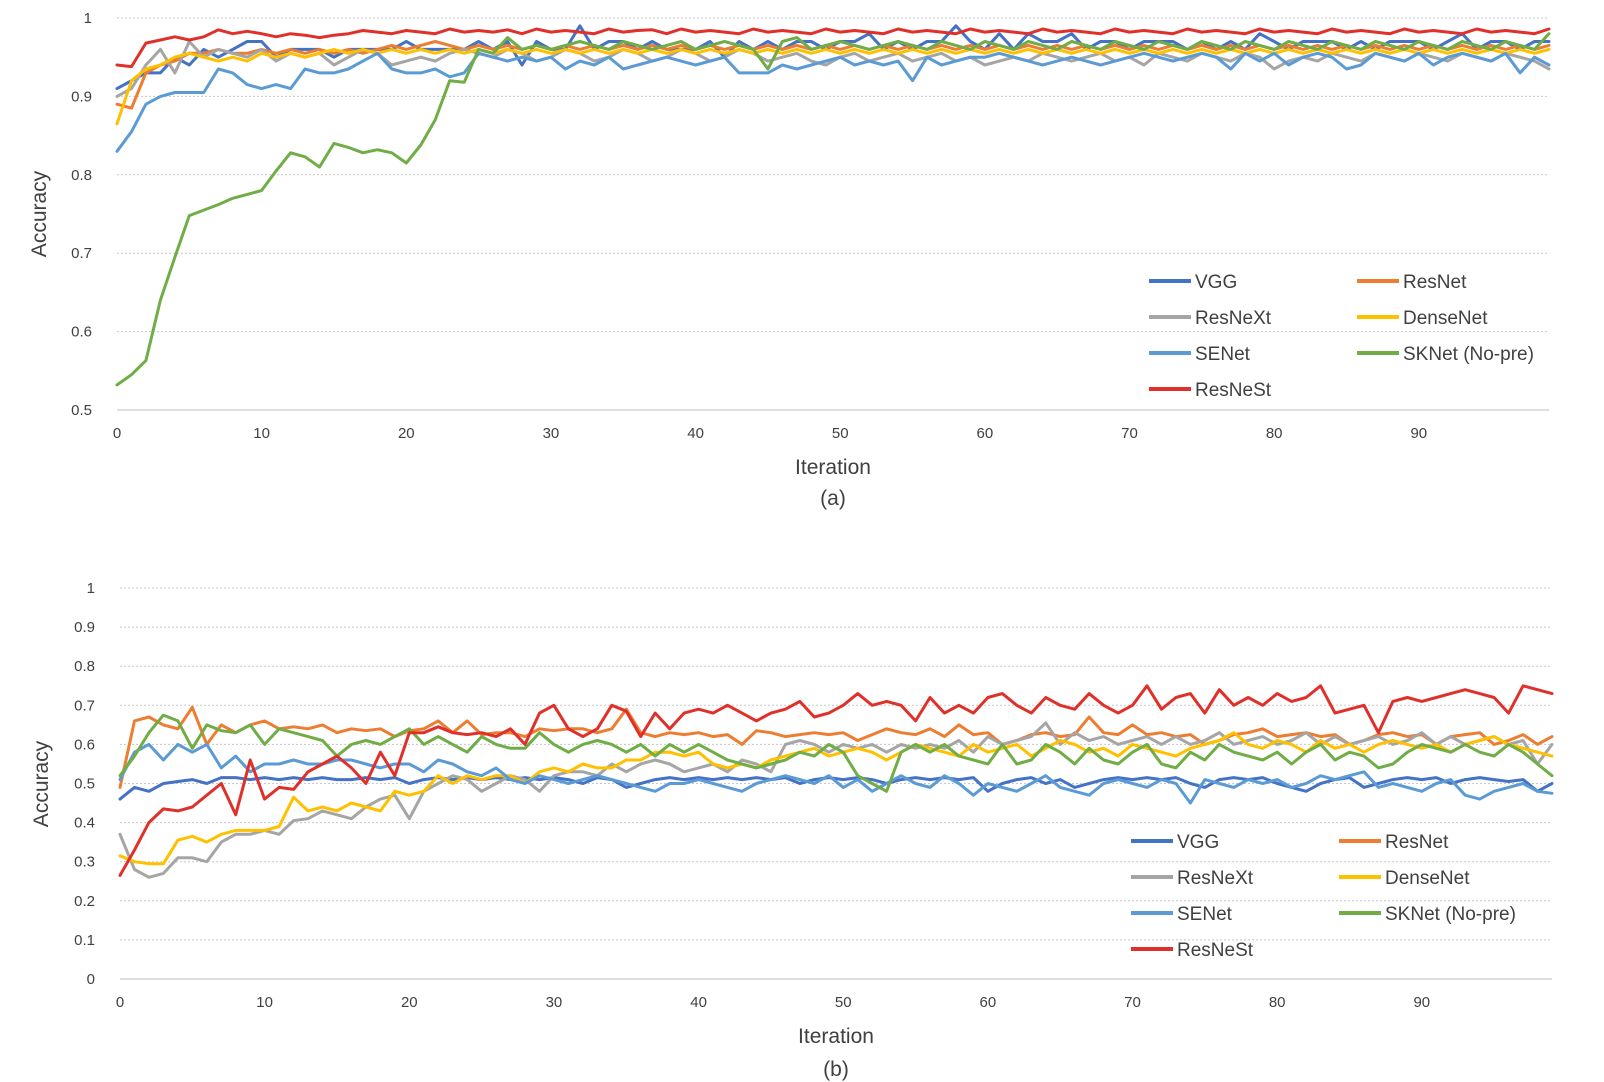 This screenshot has width=1604, height=1082. Describe the element at coordinates (833, 498) in the screenshot. I see `figure-caption: (a)` at that location.